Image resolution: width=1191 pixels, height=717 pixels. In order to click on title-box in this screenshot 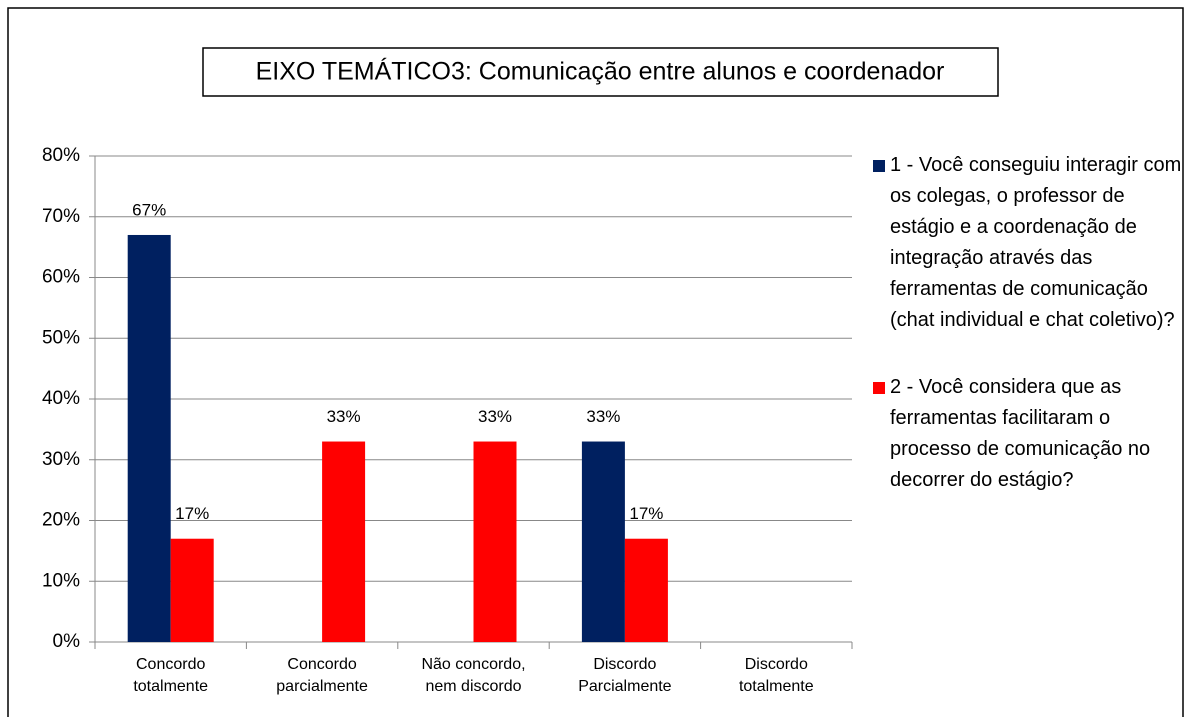, I will do `click(600, 72)`.